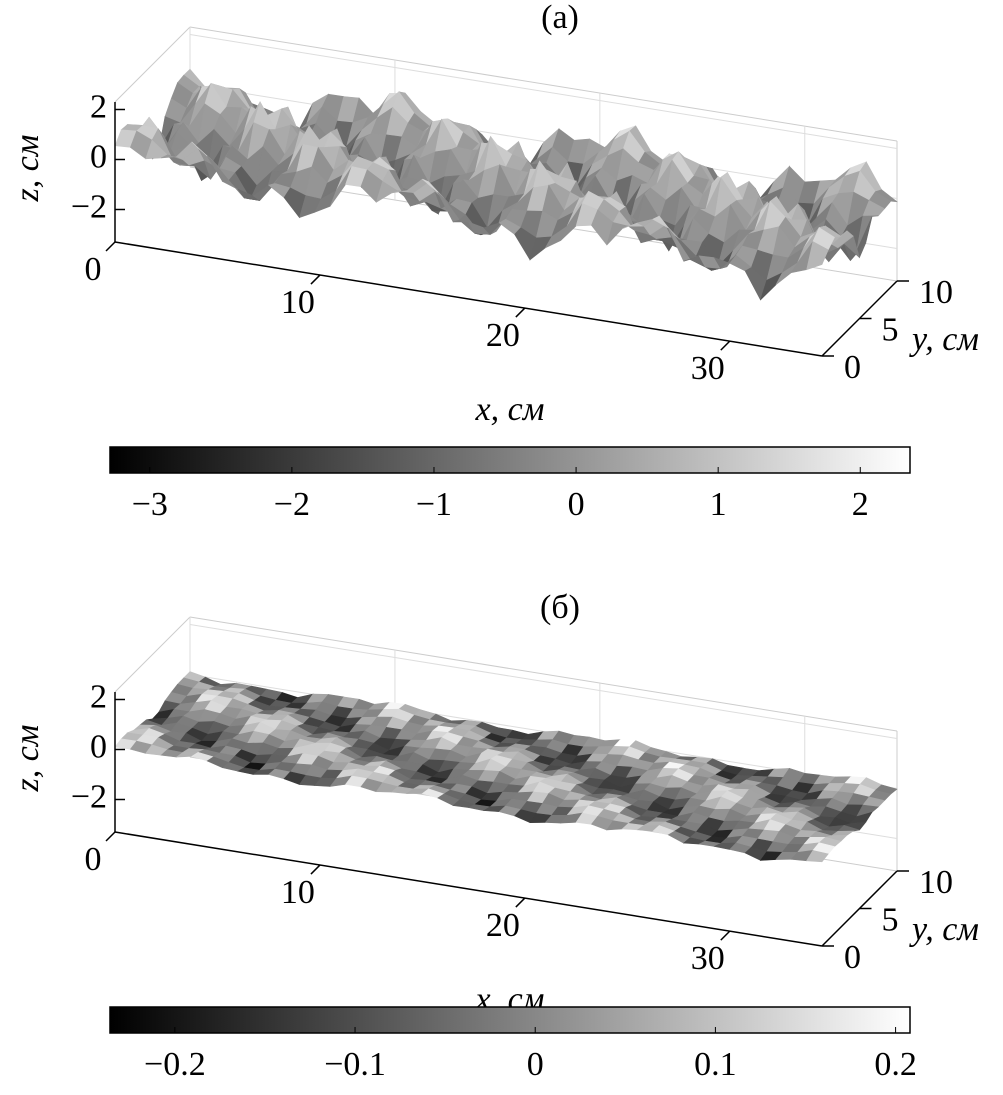 Image resolution: width=1003 pixels, height=1095 pixels. What do you see at coordinates (560, 18) in the screenshot?
I see `title: (a)` at bounding box center [560, 18].